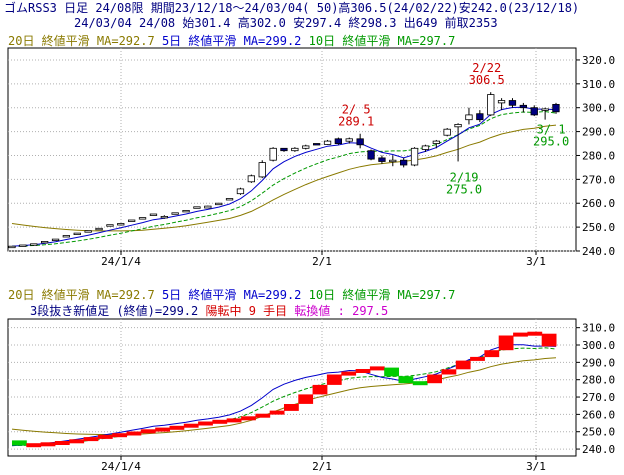 This screenshot has width=624, height=475. What do you see at coordinates (598, 449) in the screenshot?
I see `y-tick-label: 240.0` at bounding box center [598, 449].